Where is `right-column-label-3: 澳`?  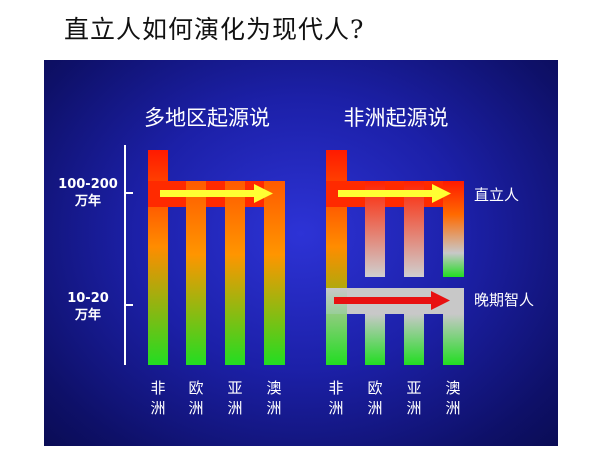 right-column-label-3: 澳 is located at coordinates (452, 388).